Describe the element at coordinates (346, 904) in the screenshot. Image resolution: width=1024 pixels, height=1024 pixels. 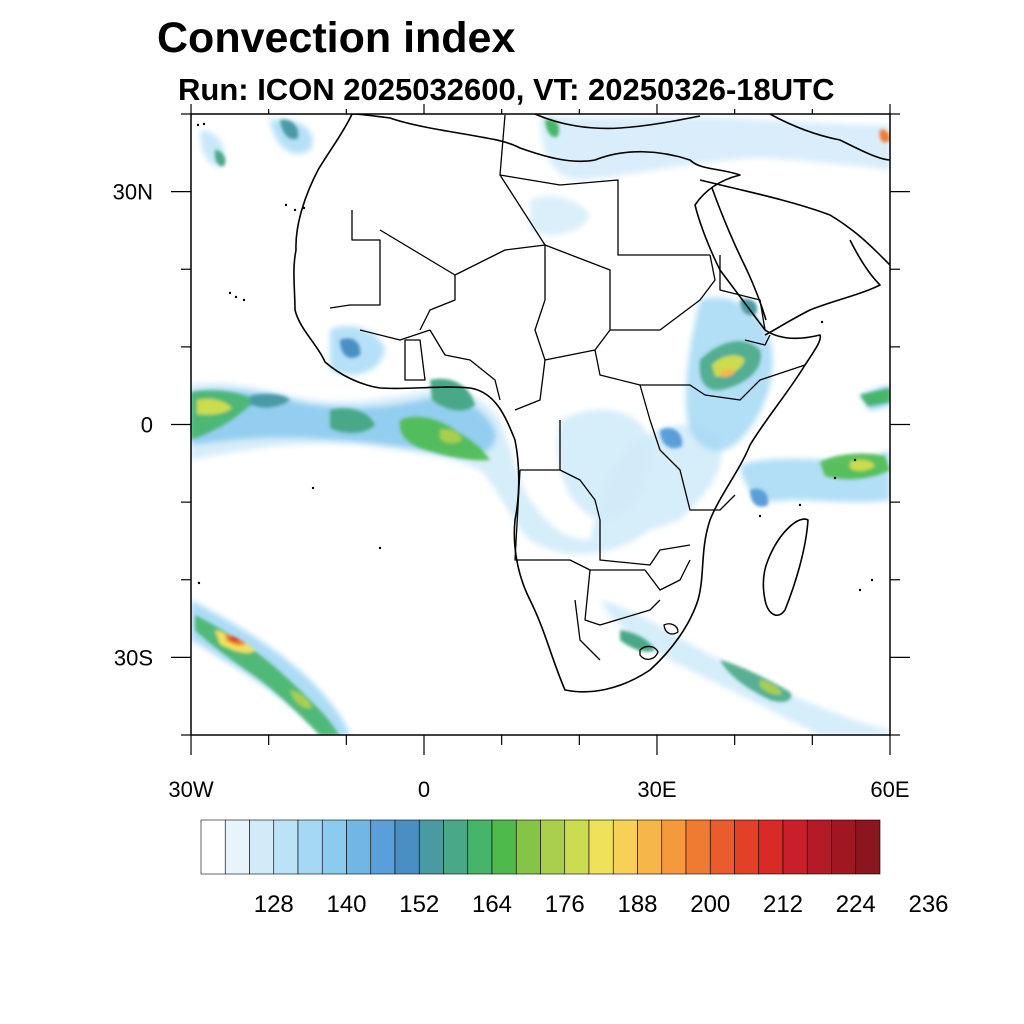
I see `colorbar-label: 140` at that location.